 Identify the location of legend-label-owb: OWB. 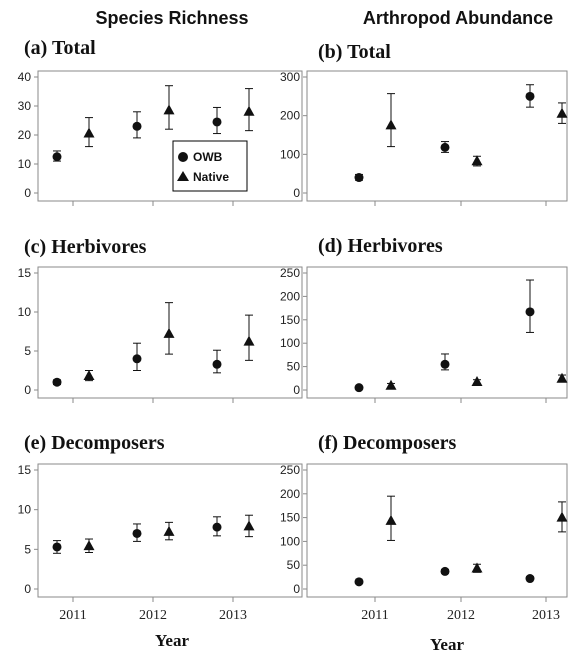
(208, 157).